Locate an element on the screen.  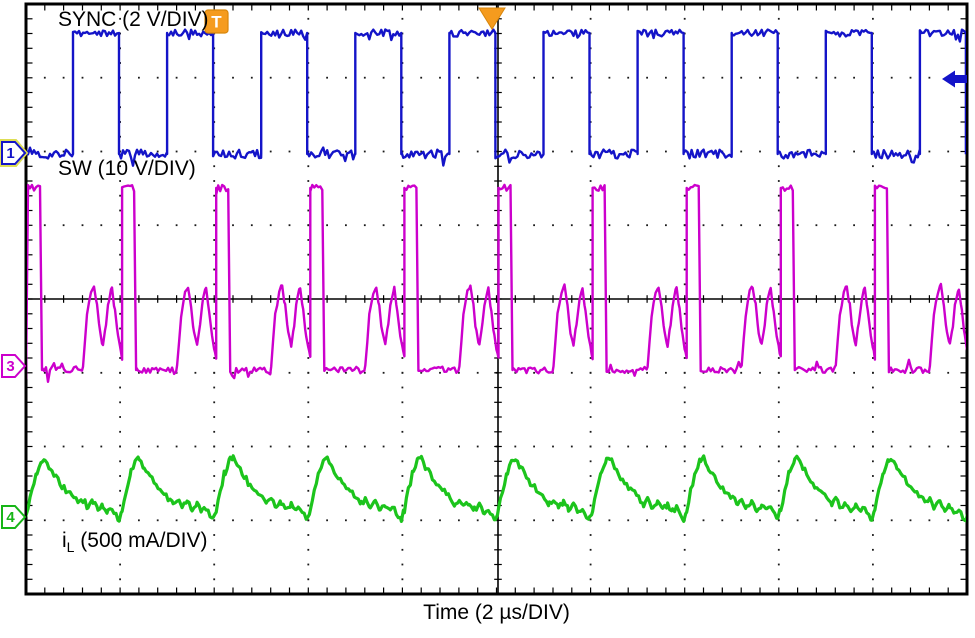
trigger-source-badge: T is located at coordinates (216, 21).